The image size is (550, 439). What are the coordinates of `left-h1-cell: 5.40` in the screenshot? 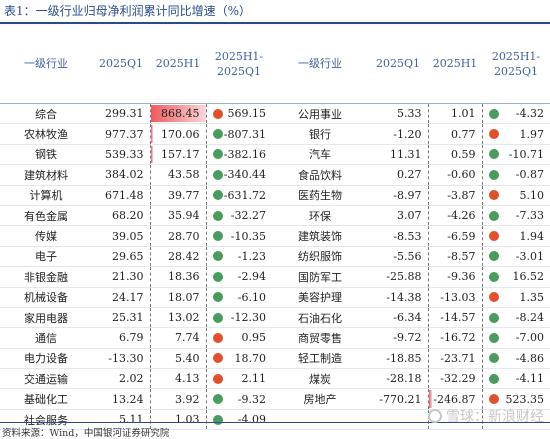 It's located at (177, 359).